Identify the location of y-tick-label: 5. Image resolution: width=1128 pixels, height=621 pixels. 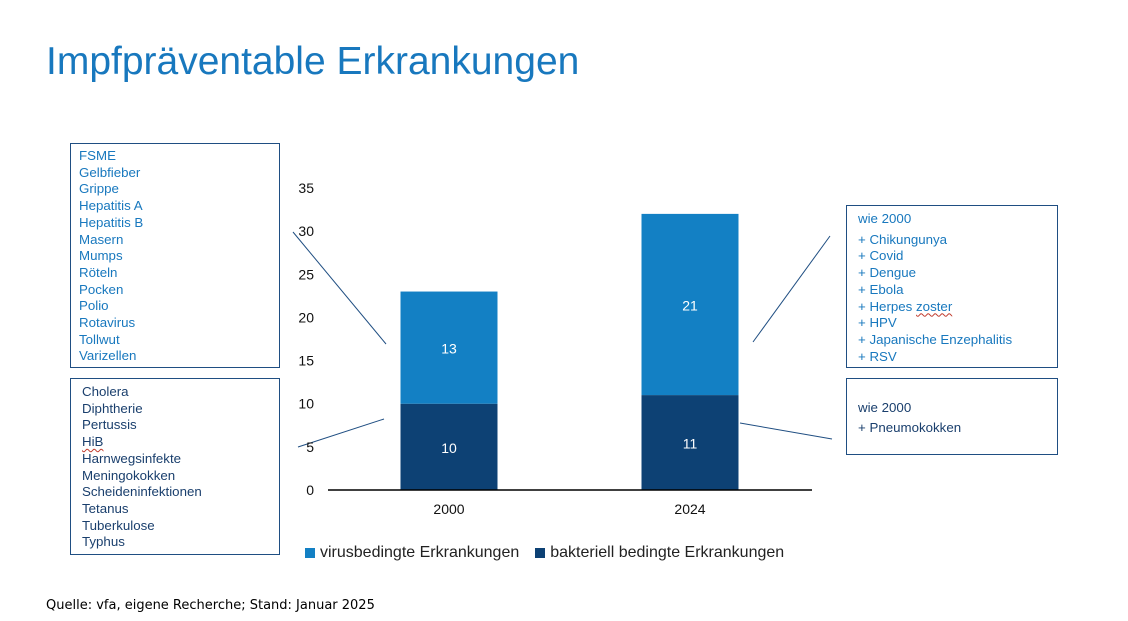
(310, 447).